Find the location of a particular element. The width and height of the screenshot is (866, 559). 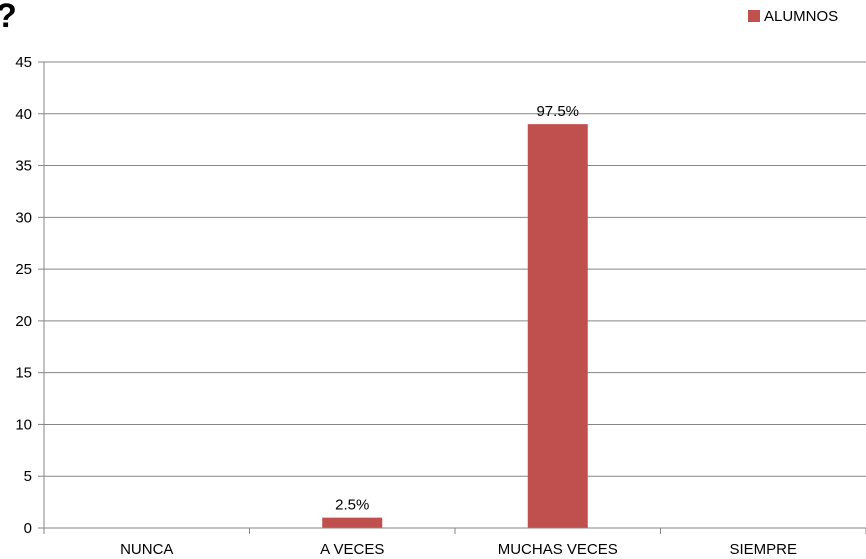

x-tick-label: SIEMPRE is located at coordinates (763, 549).